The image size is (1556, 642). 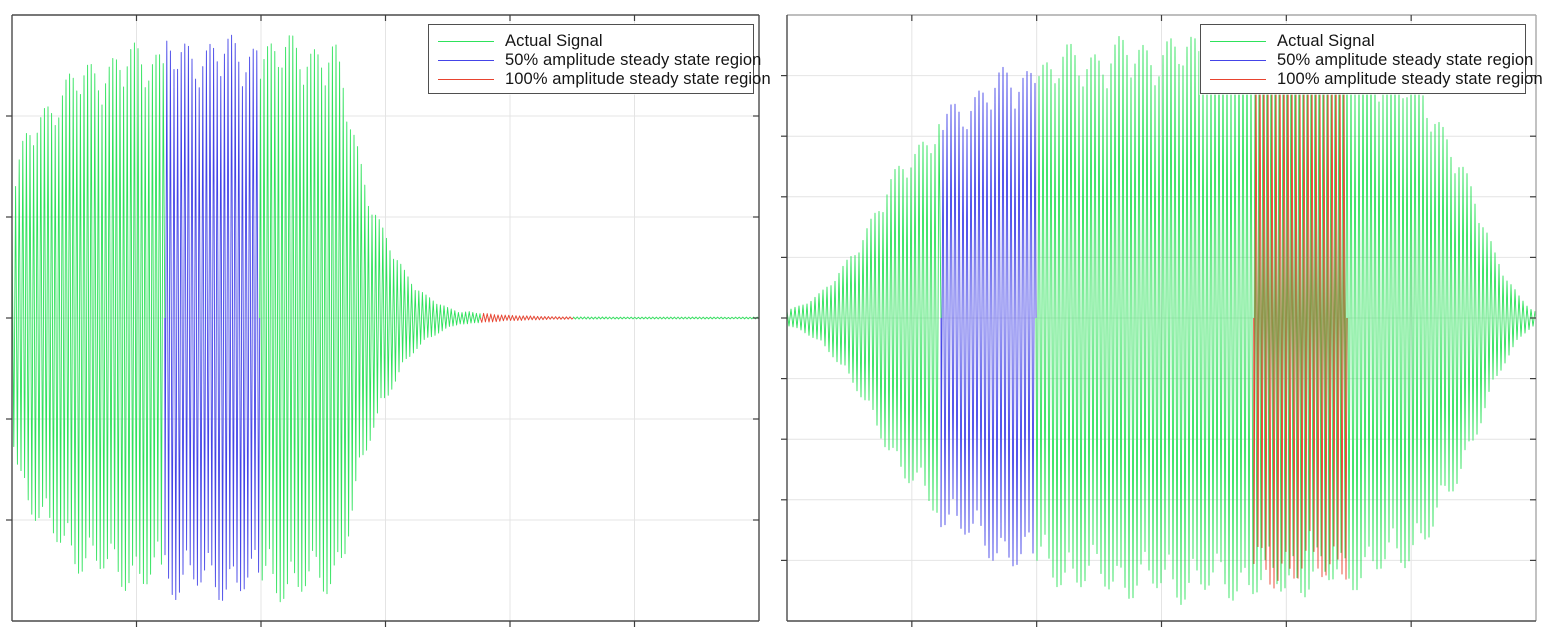 What do you see at coordinates (526, 317) in the screenshot?
I see `trace-100-amplitude-steady-state-region` at bounding box center [526, 317].